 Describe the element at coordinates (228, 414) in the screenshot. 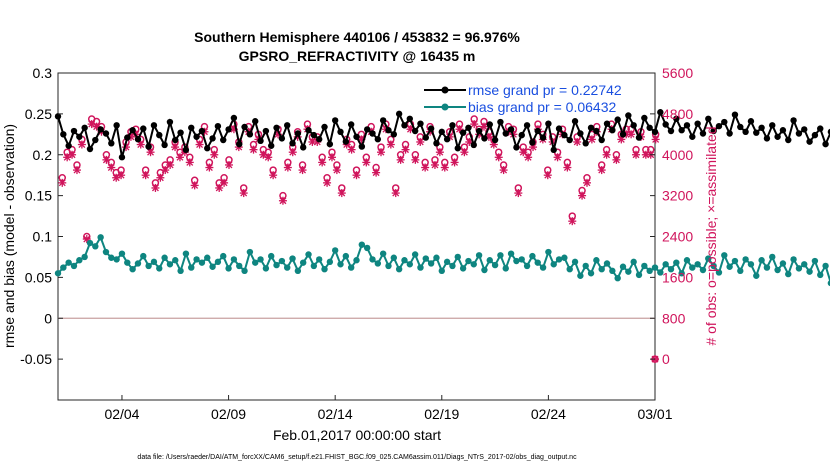

I see `x-tick-label: 02/09` at that location.